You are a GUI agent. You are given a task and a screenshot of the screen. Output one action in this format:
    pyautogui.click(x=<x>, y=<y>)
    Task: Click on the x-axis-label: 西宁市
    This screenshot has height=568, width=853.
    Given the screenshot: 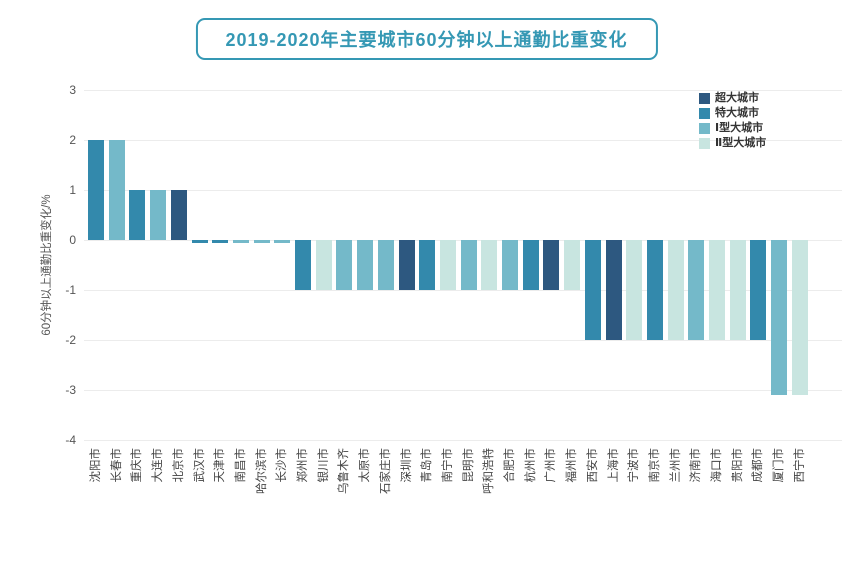 What is the action you would take?
    pyautogui.click(x=799, y=465)
    